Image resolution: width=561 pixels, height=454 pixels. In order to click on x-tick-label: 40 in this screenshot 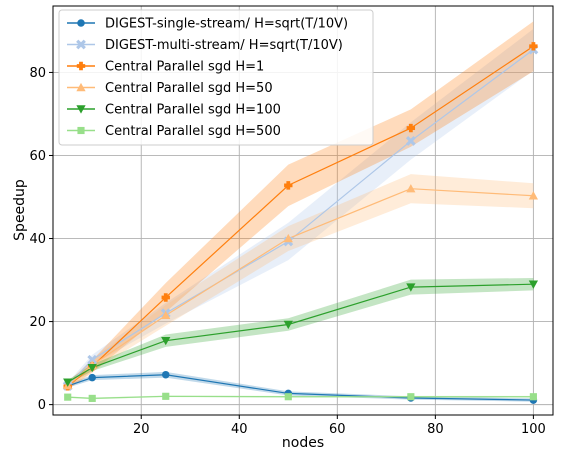, I will do `click(239, 429)`.